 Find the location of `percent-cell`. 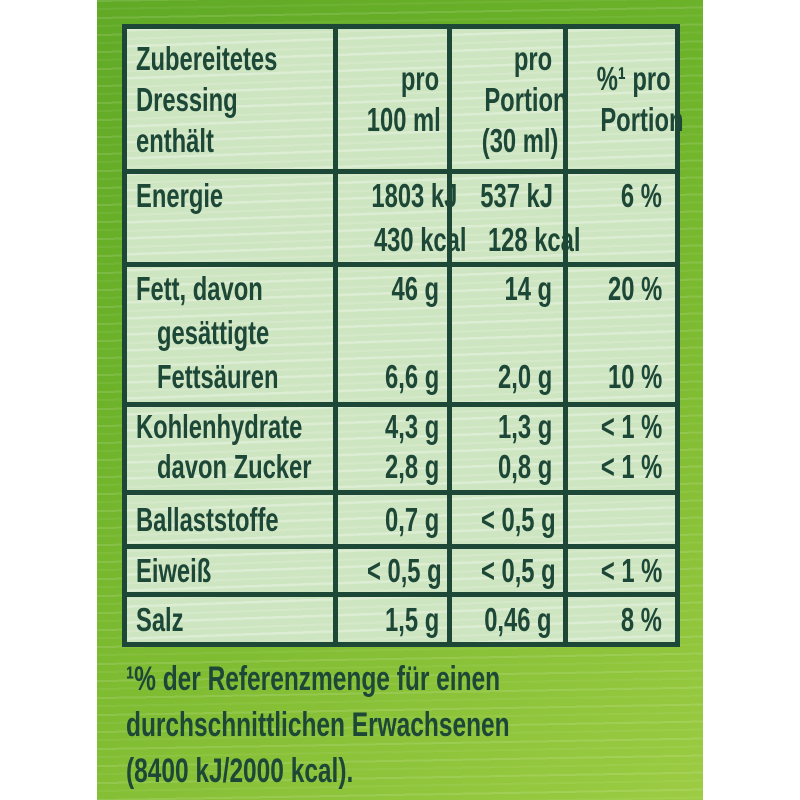

percent-cell is located at coordinates (619, 519).